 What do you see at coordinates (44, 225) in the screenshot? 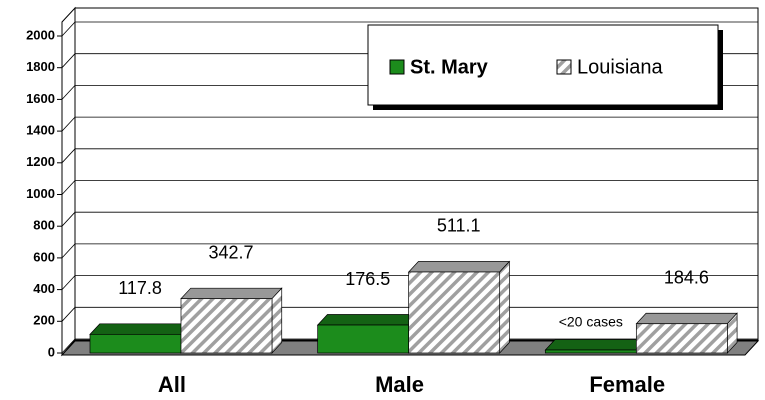
I see `y-tick-label: 800` at bounding box center [44, 225].